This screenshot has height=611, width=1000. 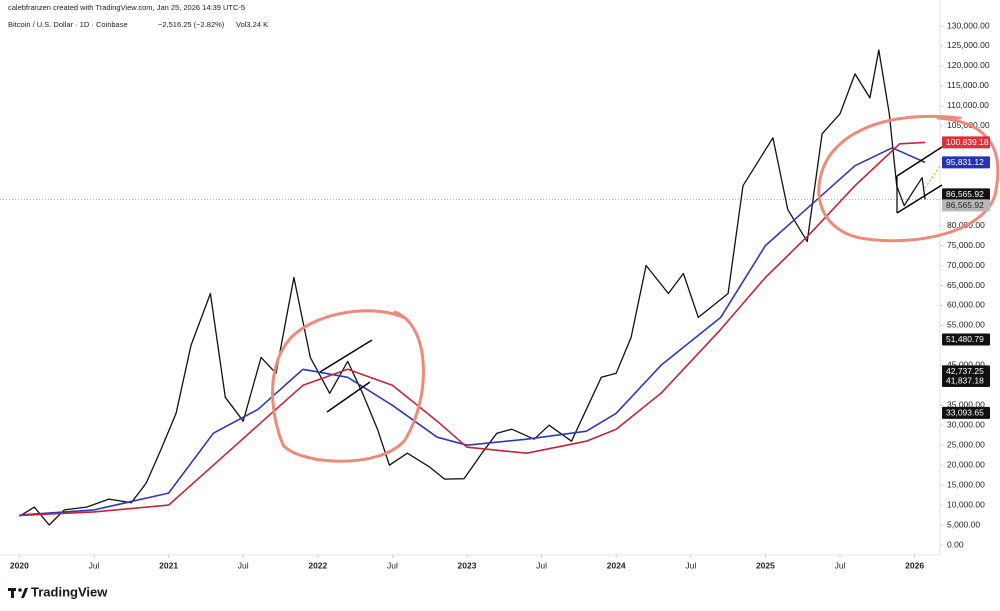 What do you see at coordinates (168, 565) in the screenshot?
I see `x-tick-label: 2021` at bounding box center [168, 565].